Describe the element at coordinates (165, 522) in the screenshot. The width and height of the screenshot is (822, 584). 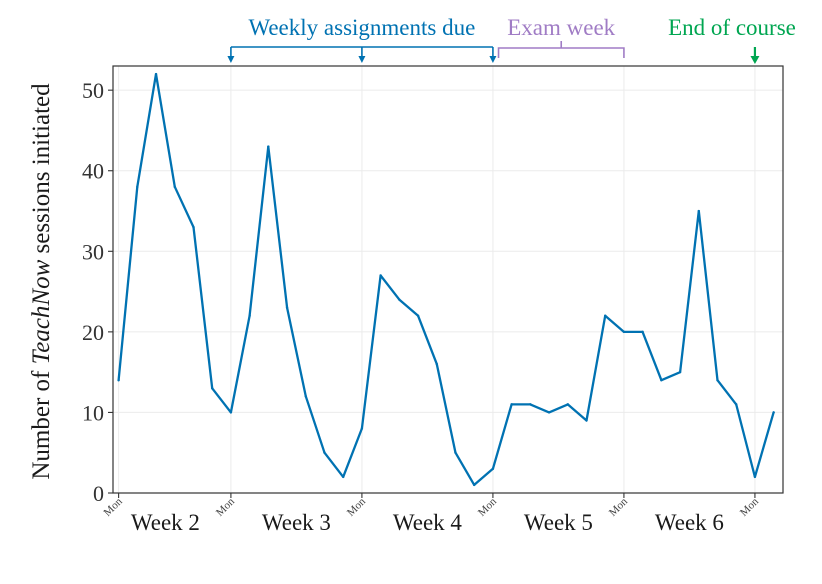
I see `week-label: Week 2` at that location.